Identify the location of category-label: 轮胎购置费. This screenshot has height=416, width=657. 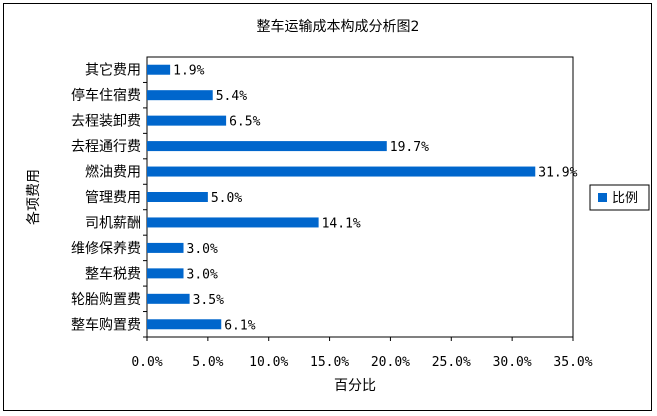
(106, 300).